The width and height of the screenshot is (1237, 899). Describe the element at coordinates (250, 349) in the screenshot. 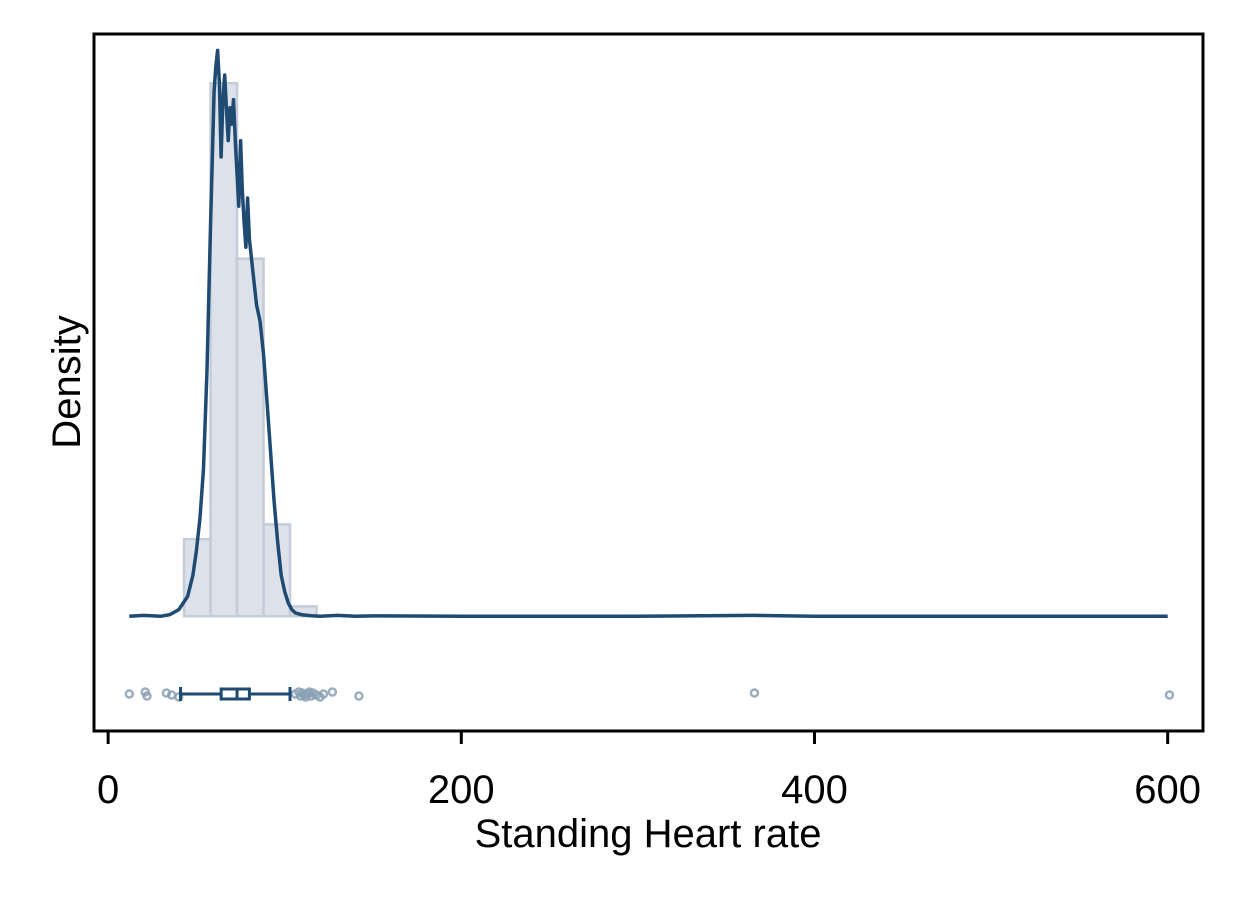

I see `histogram-bars` at that location.